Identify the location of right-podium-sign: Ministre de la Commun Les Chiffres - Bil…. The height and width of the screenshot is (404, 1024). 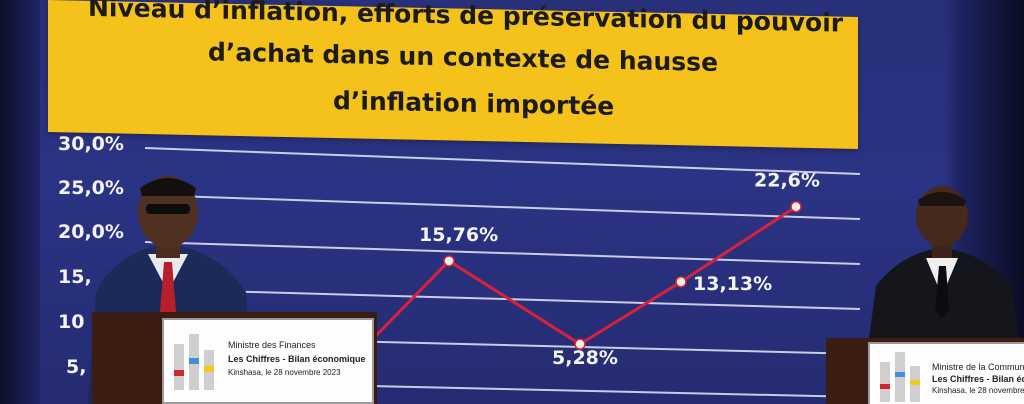
(946, 373).